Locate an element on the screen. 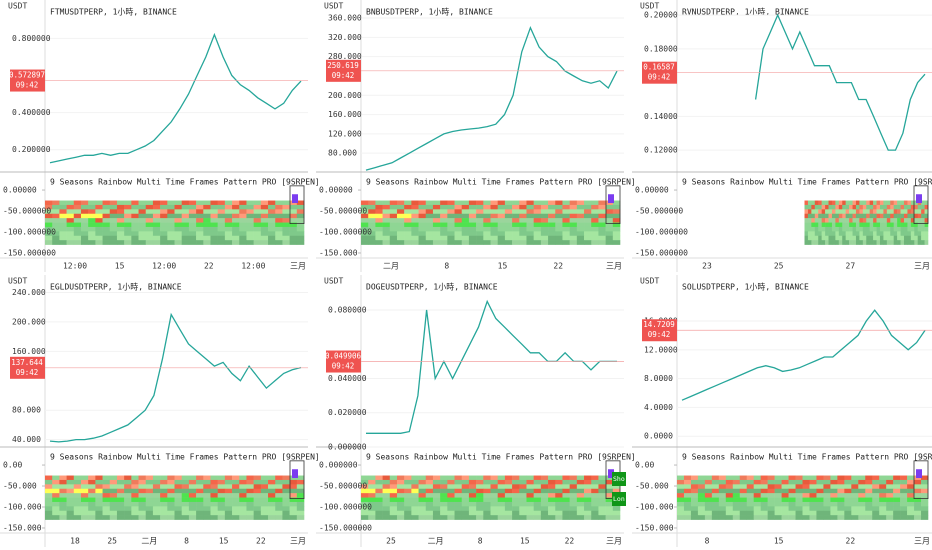  y-tick-label: 40.000 is located at coordinates (26, 439).